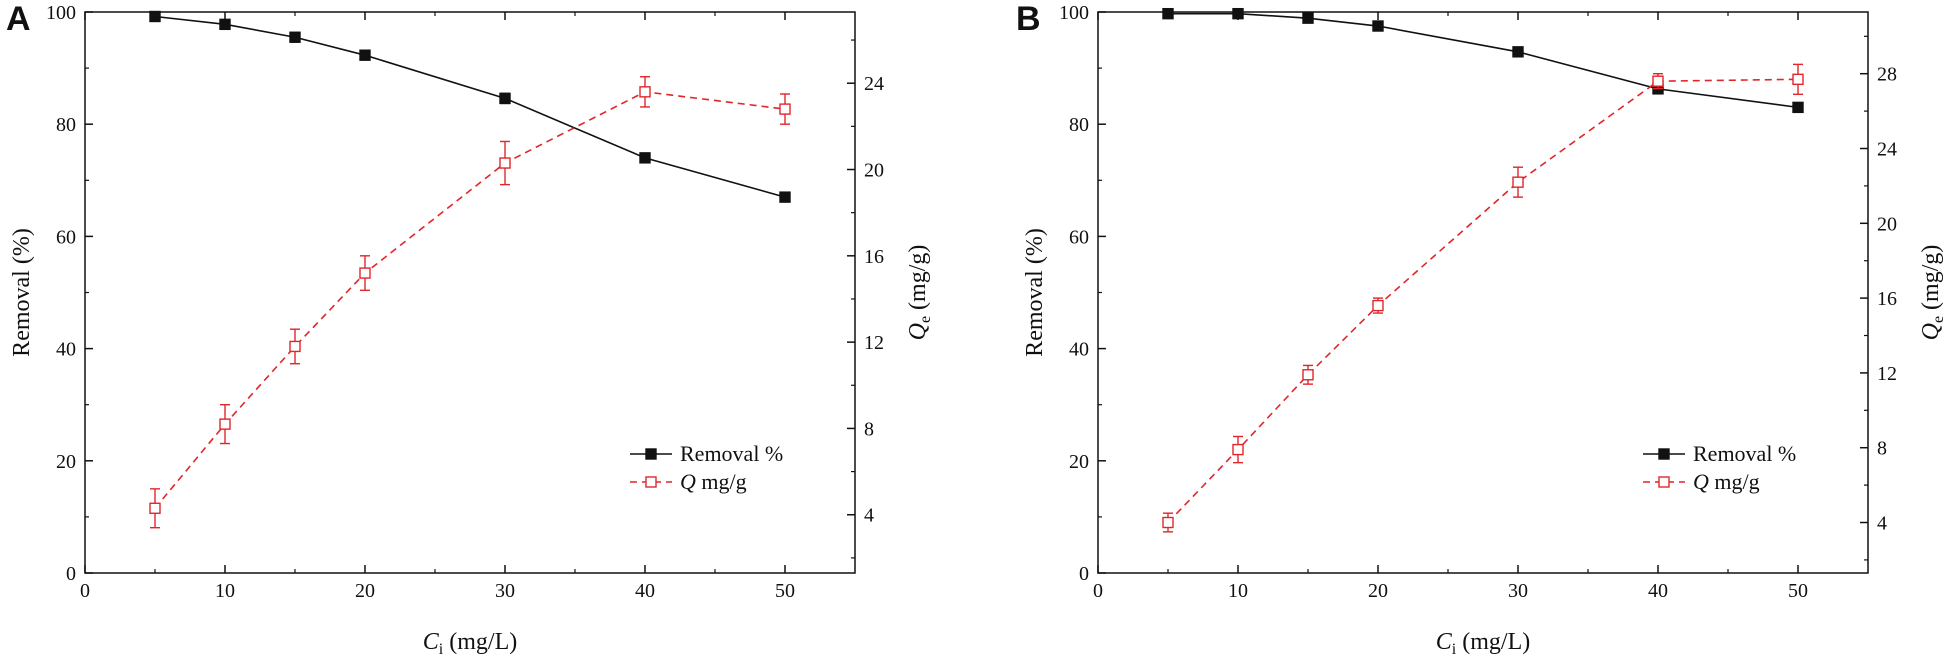 The image size is (1950, 661). I want to click on y2-tick-label: 28, so click(1887, 75).